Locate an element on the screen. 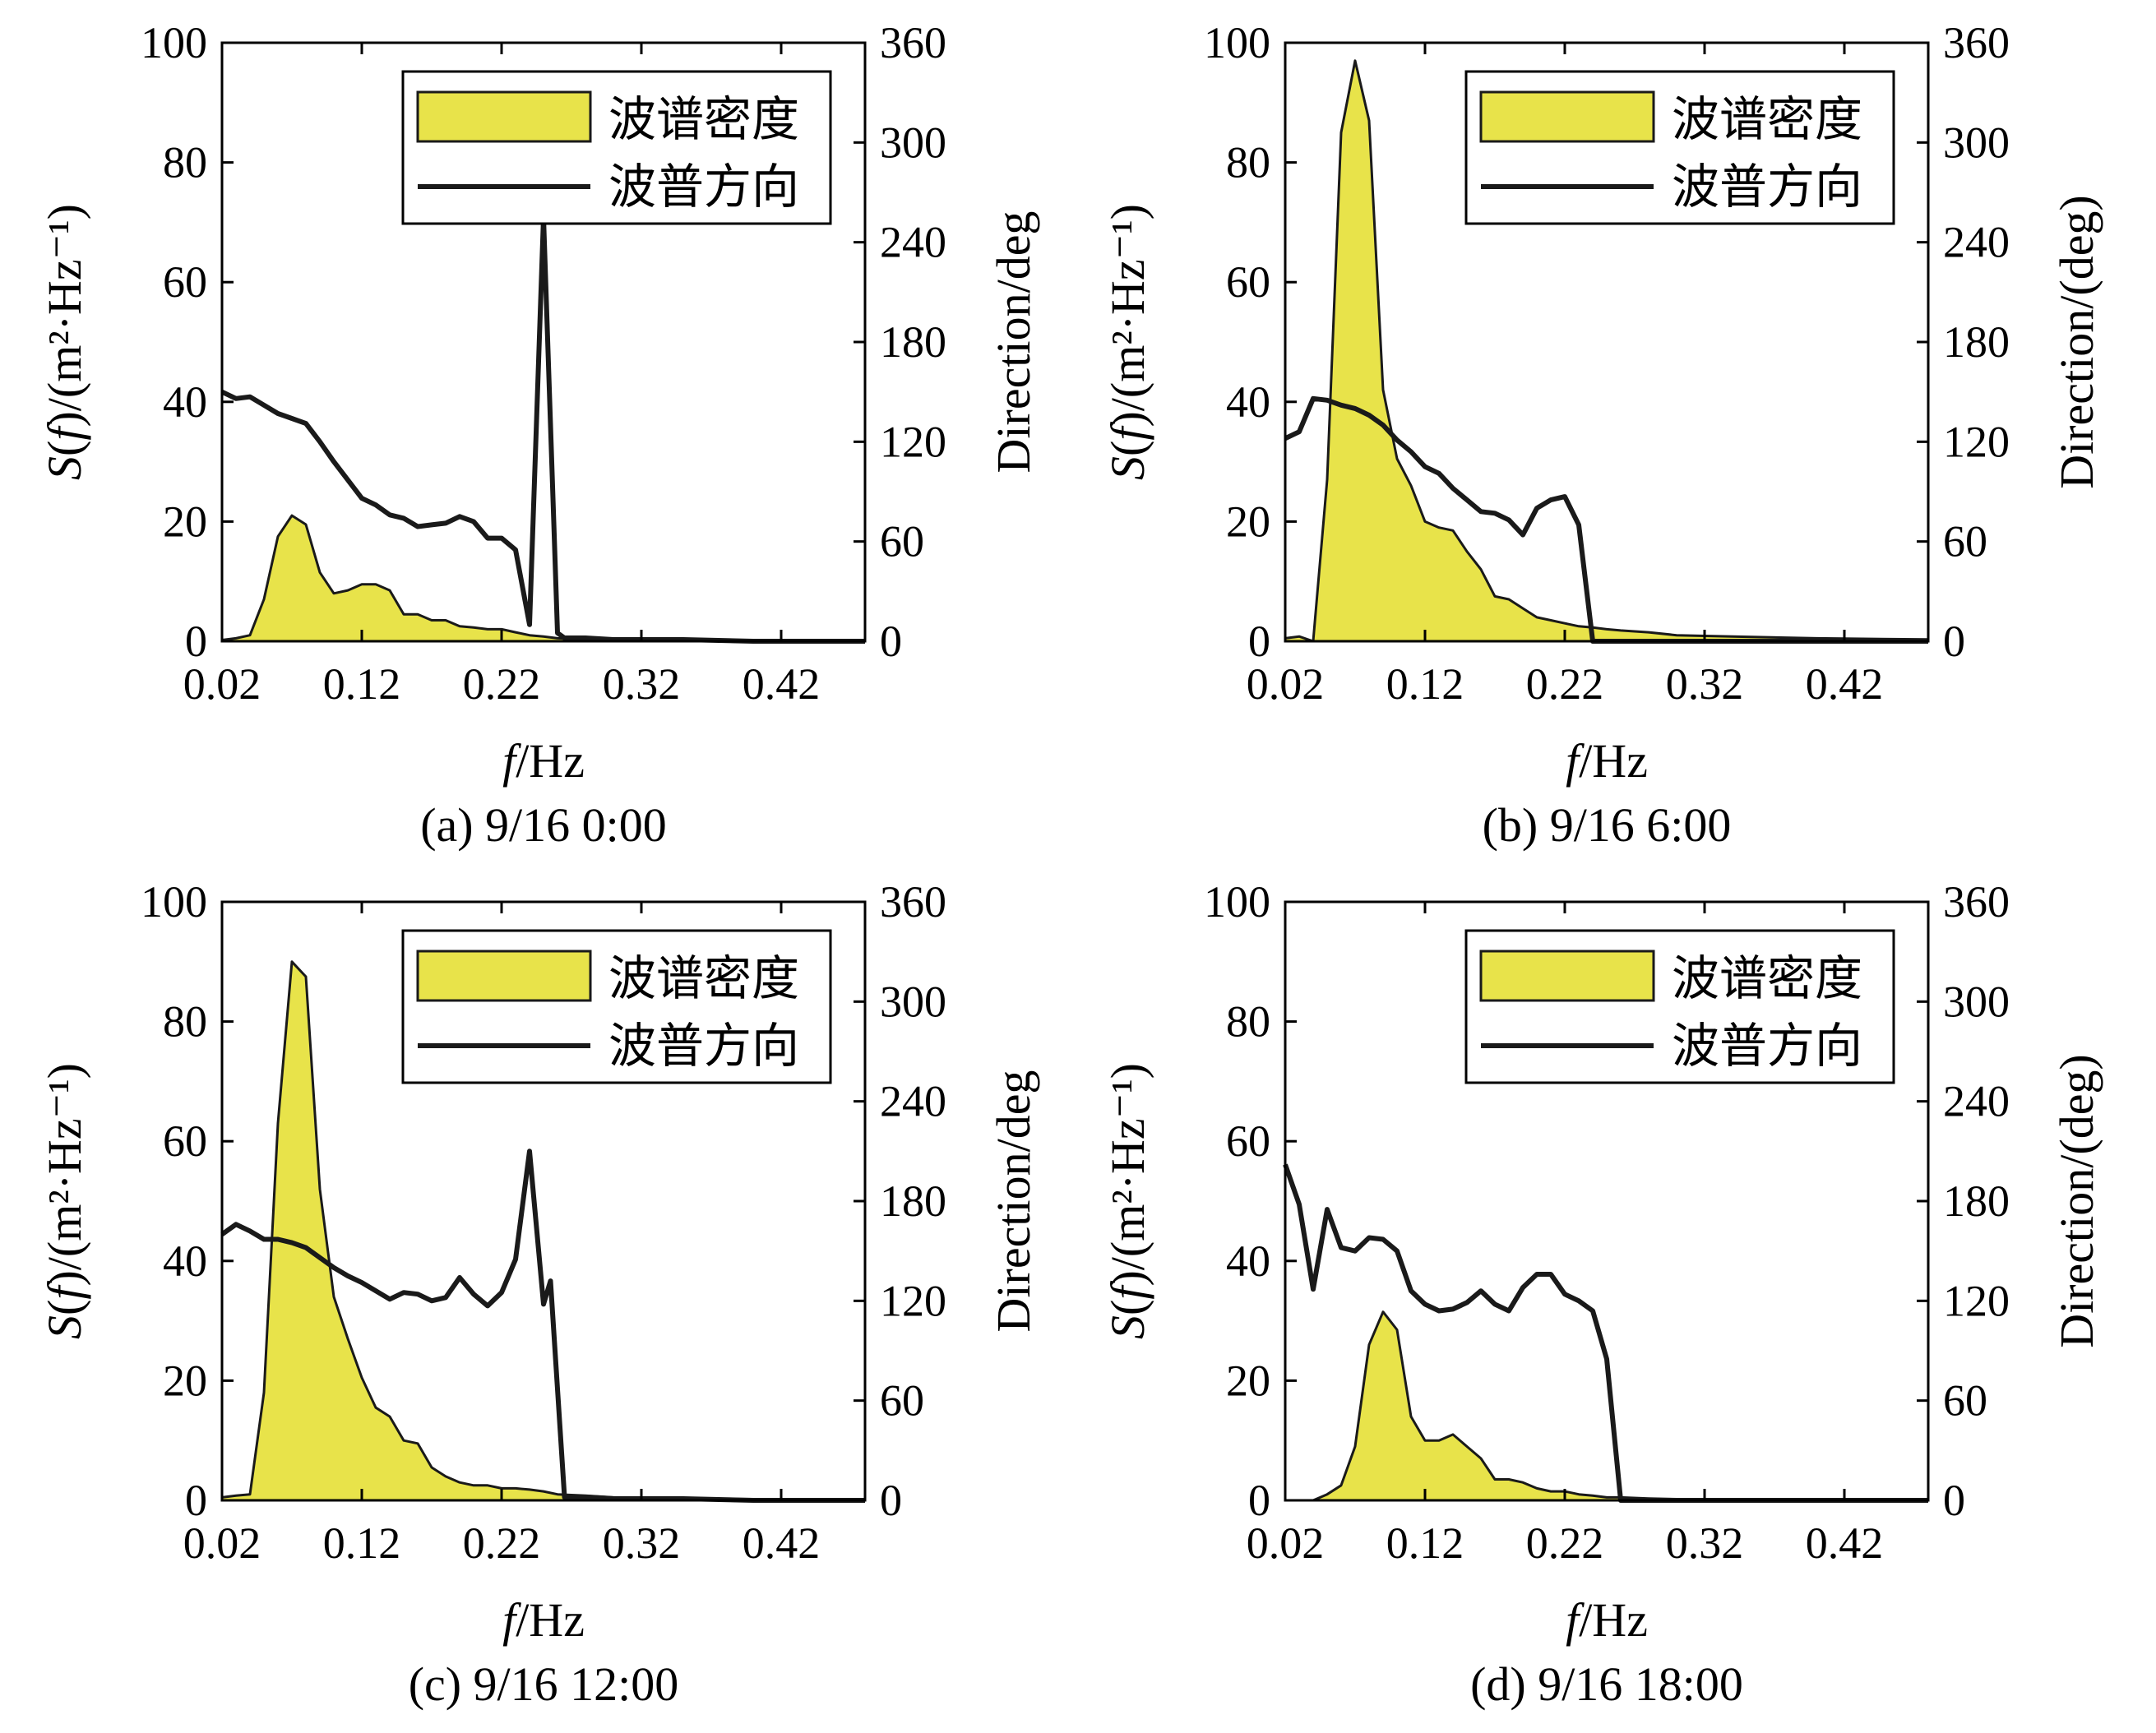  y-right-tick-label: 0 is located at coordinates (891, 1501).